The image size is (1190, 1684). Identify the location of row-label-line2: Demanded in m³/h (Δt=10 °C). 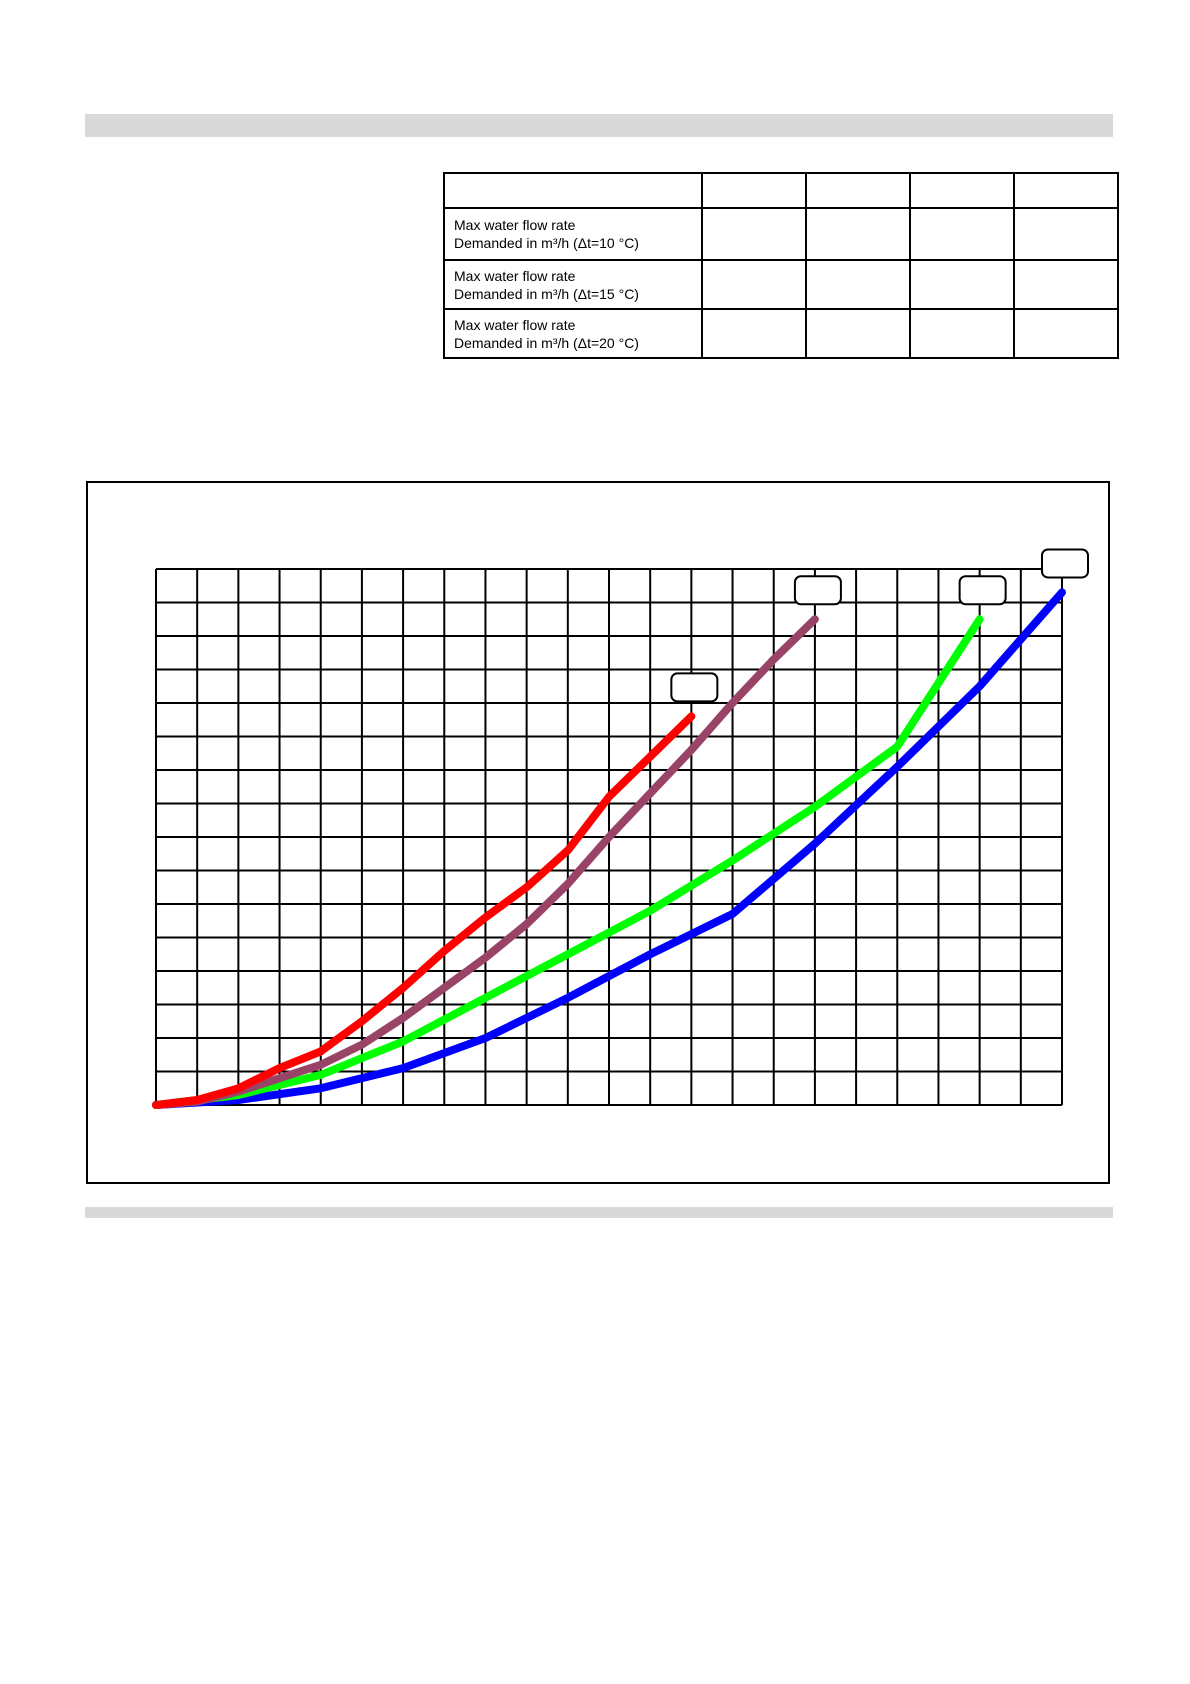
(546, 243).